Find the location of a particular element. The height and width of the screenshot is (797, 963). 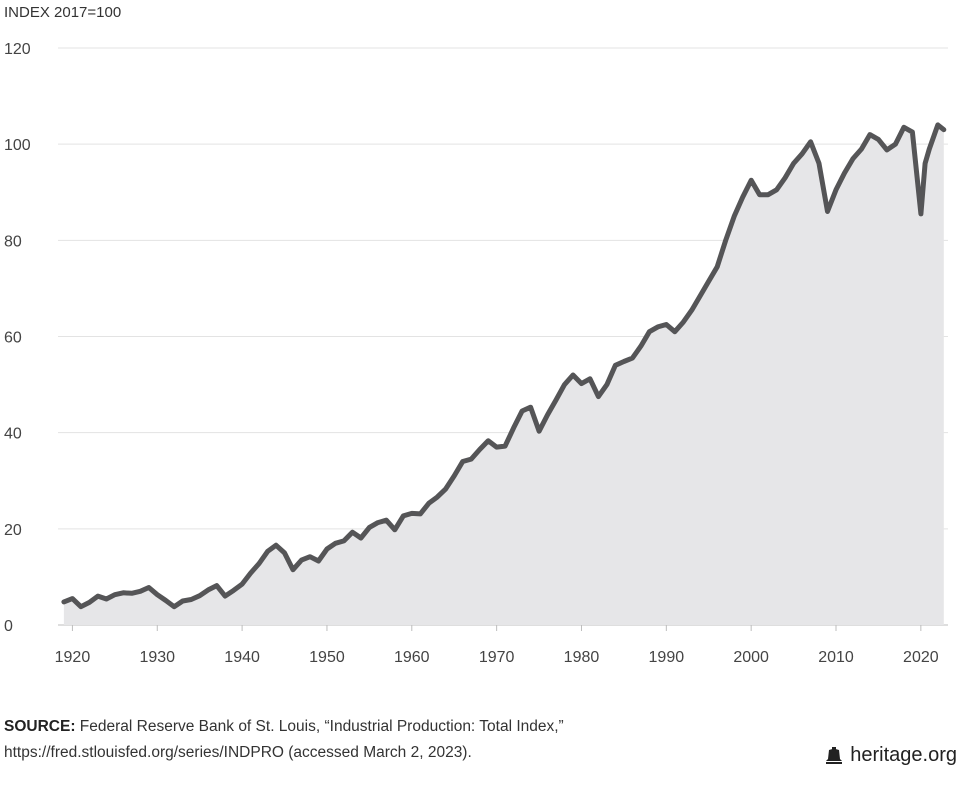

x-tick-label: 1920 is located at coordinates (73, 657).